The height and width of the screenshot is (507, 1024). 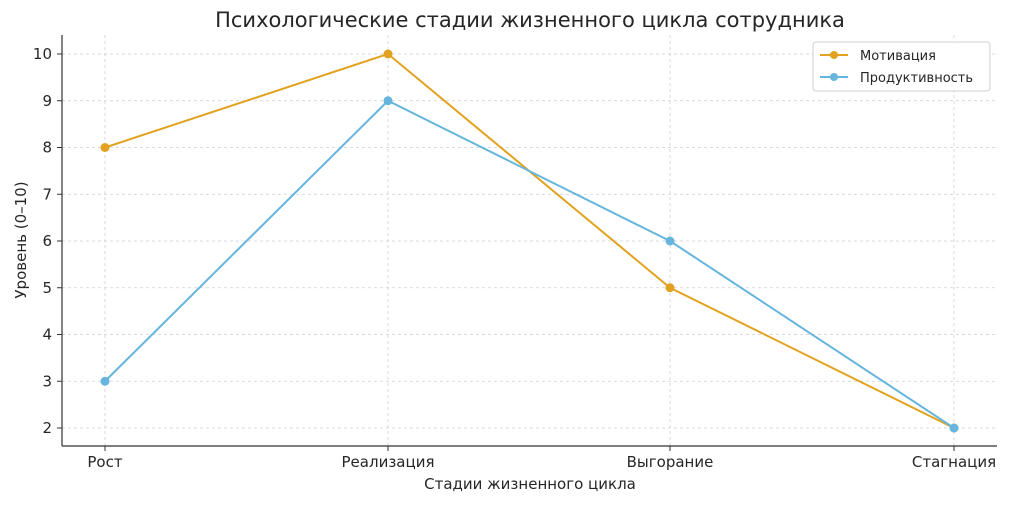 I want to click on y-tick-labels: 2 3 4 5 6 7 8 9 10, so click(x=47, y=241).